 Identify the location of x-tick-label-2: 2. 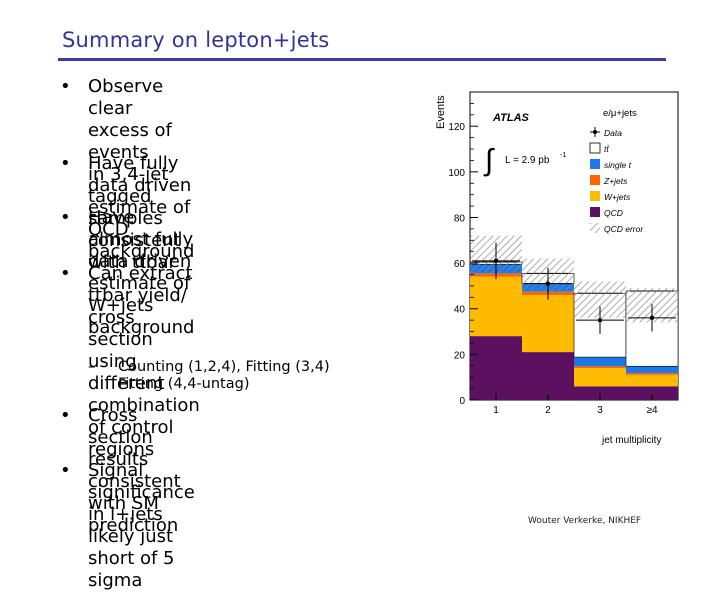
(548, 410).